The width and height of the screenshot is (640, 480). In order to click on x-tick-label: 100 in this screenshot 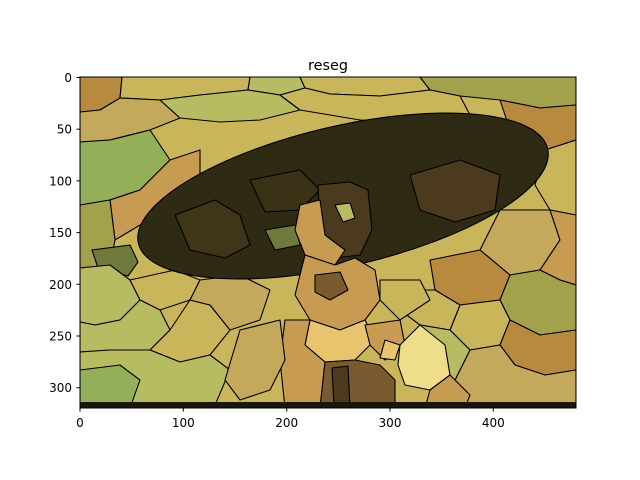, I will do `click(183, 423)`.